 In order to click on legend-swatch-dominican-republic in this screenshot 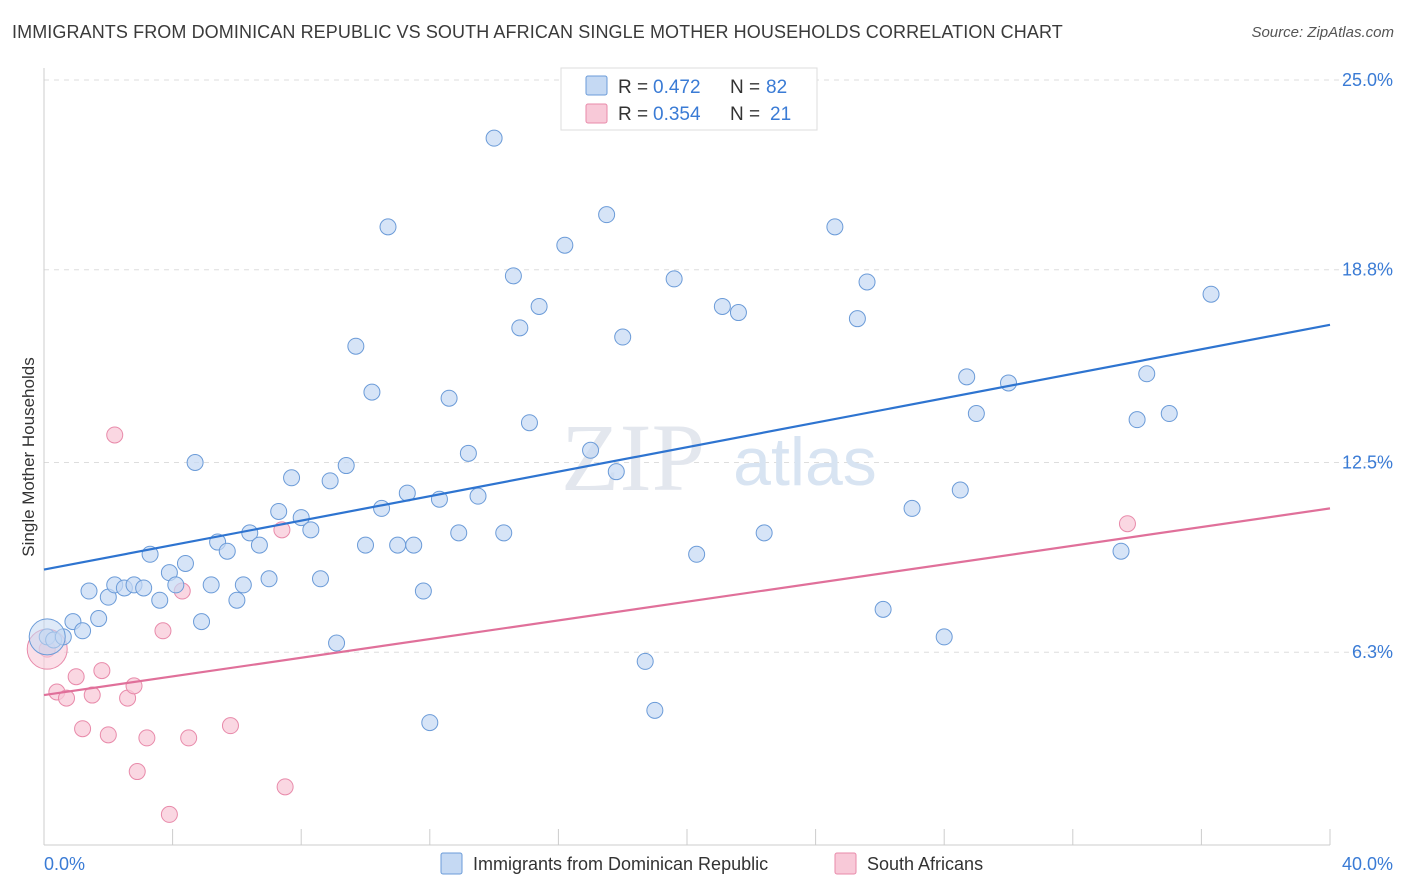, I will do `click(451, 863)`.